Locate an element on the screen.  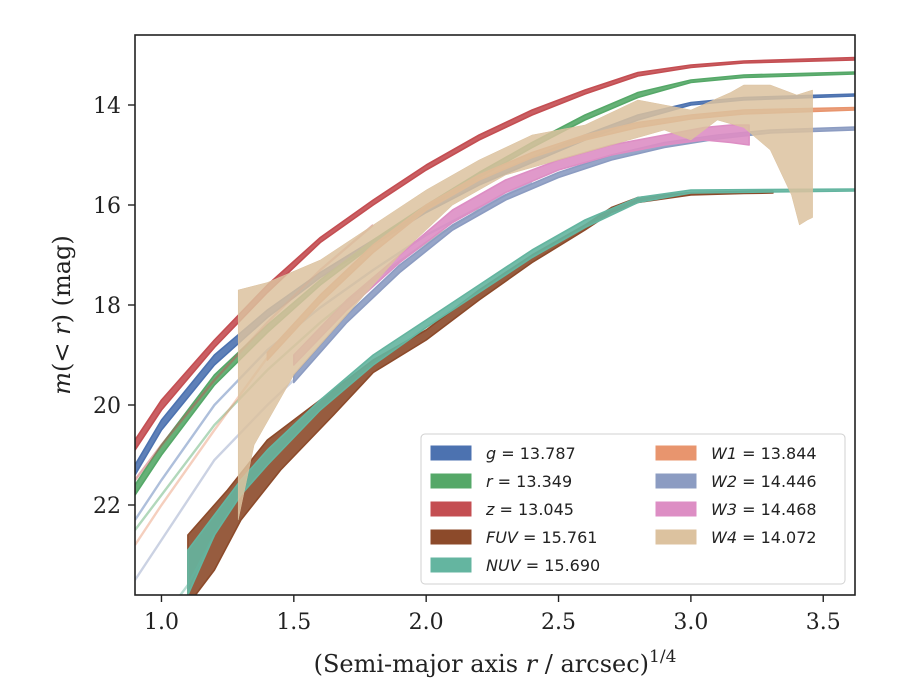
x-axis-title: (Semi-major axis r / arcsec)1/4 is located at coordinates (495, 662).